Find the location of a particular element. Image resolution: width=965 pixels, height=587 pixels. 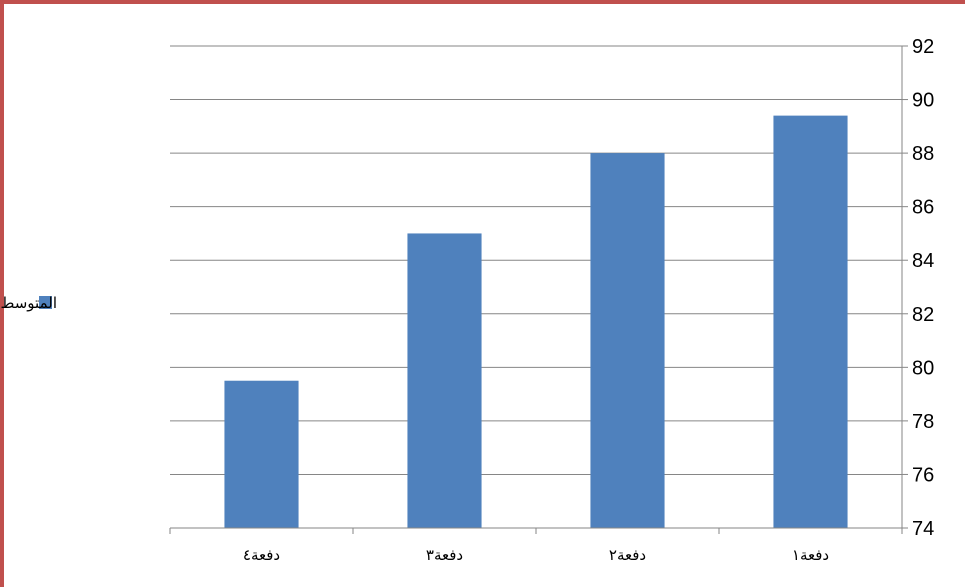

legend: المتوسط is located at coordinates (29, 303).